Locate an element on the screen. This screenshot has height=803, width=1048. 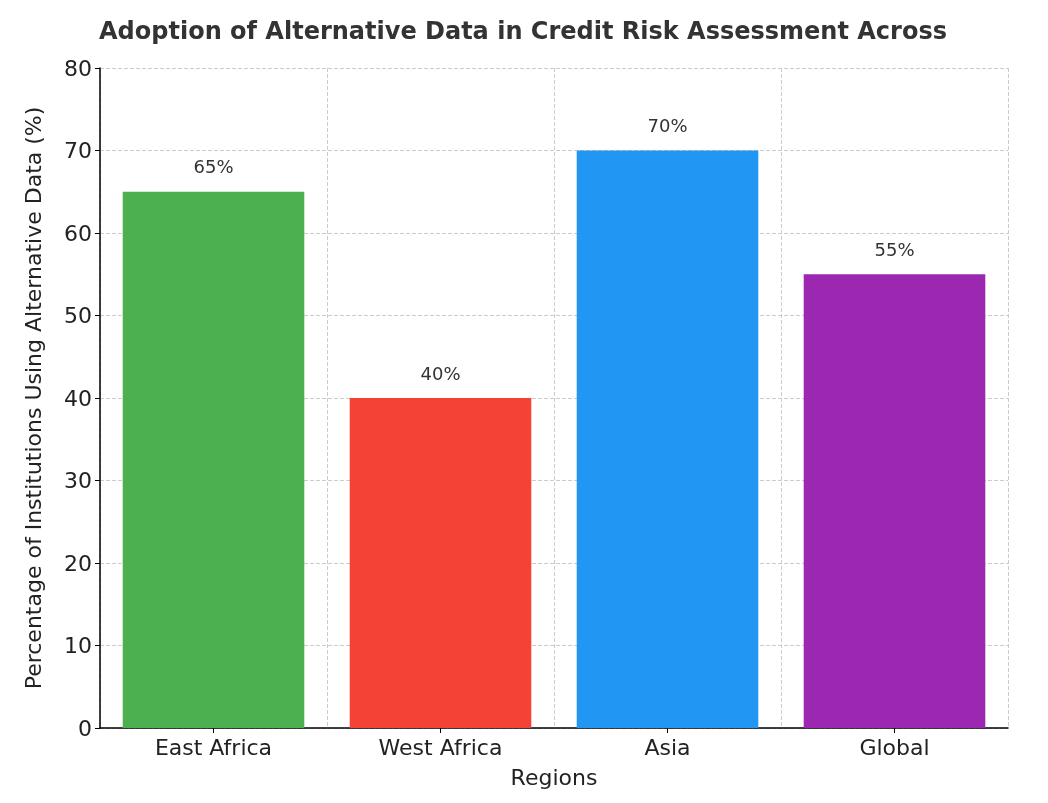
y-tick-label: 20 is located at coordinates (78, 563).